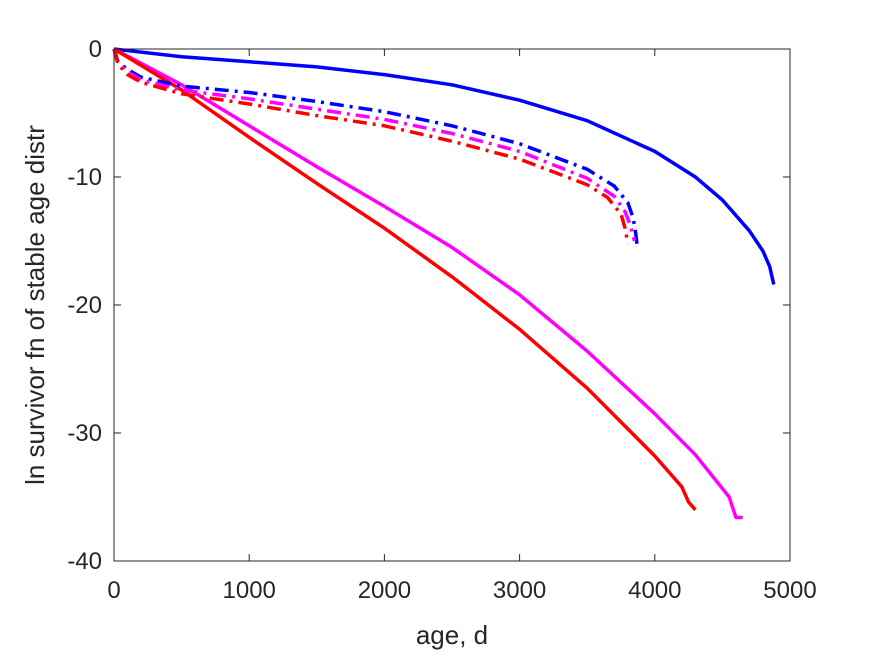 This screenshot has height=656, width=875. What do you see at coordinates (95, 49) in the screenshot?
I see `y-tick-label: 0` at bounding box center [95, 49].